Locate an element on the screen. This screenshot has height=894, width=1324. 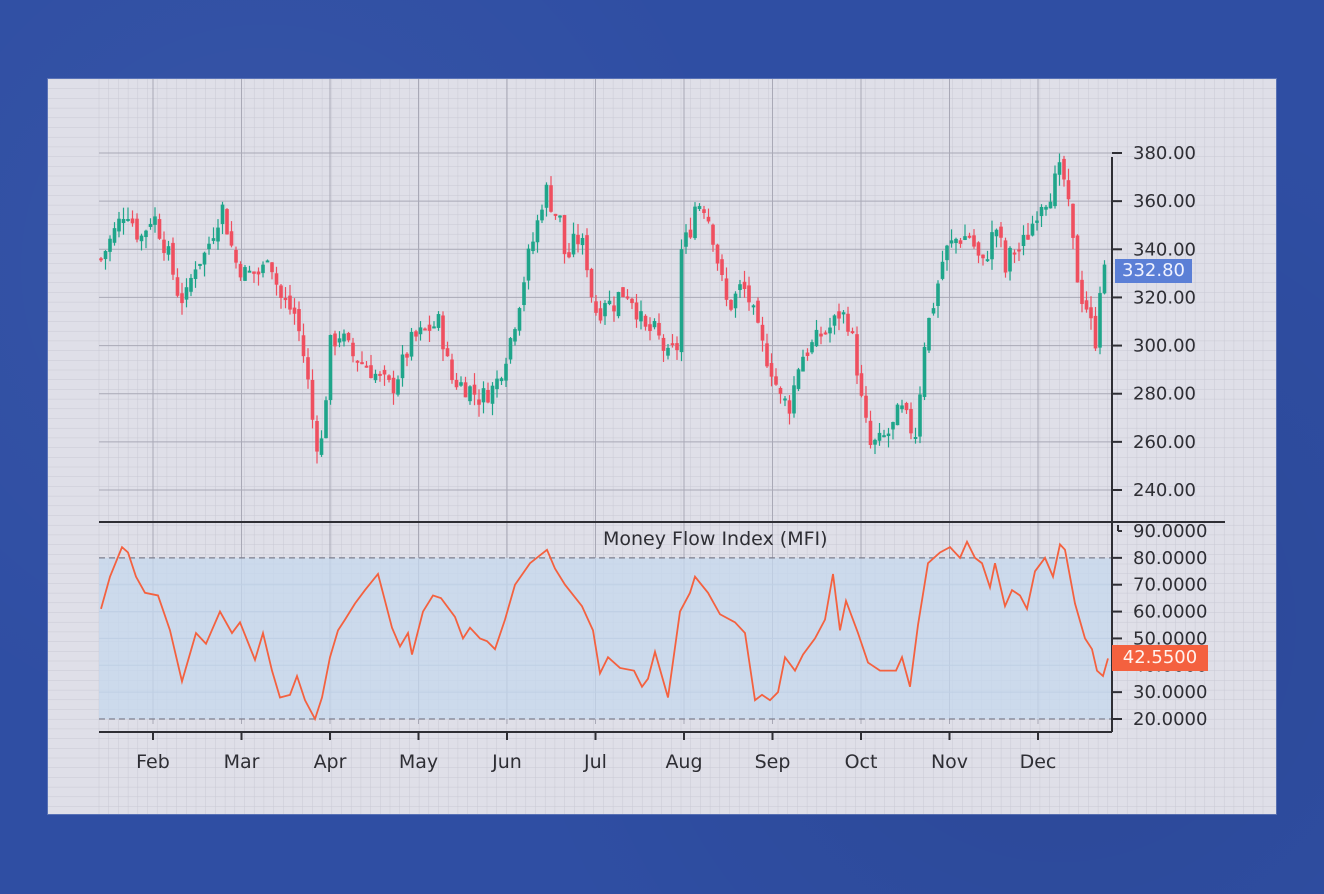
x-tick-label: Sep is located at coordinates (773, 762).